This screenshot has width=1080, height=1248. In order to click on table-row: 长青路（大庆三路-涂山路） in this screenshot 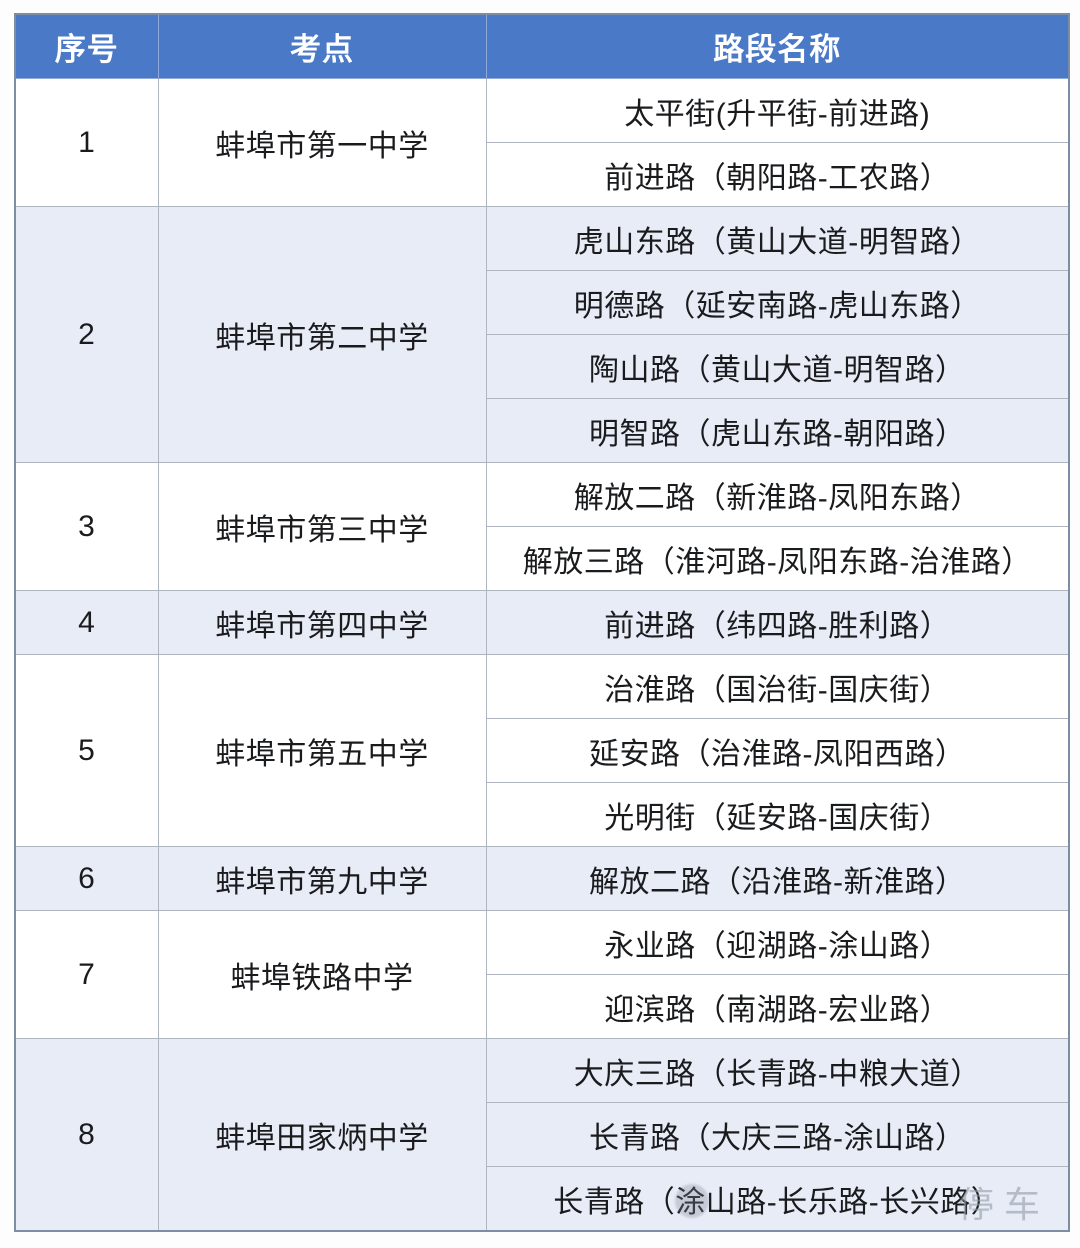, I will do `click(542, 1134)`.